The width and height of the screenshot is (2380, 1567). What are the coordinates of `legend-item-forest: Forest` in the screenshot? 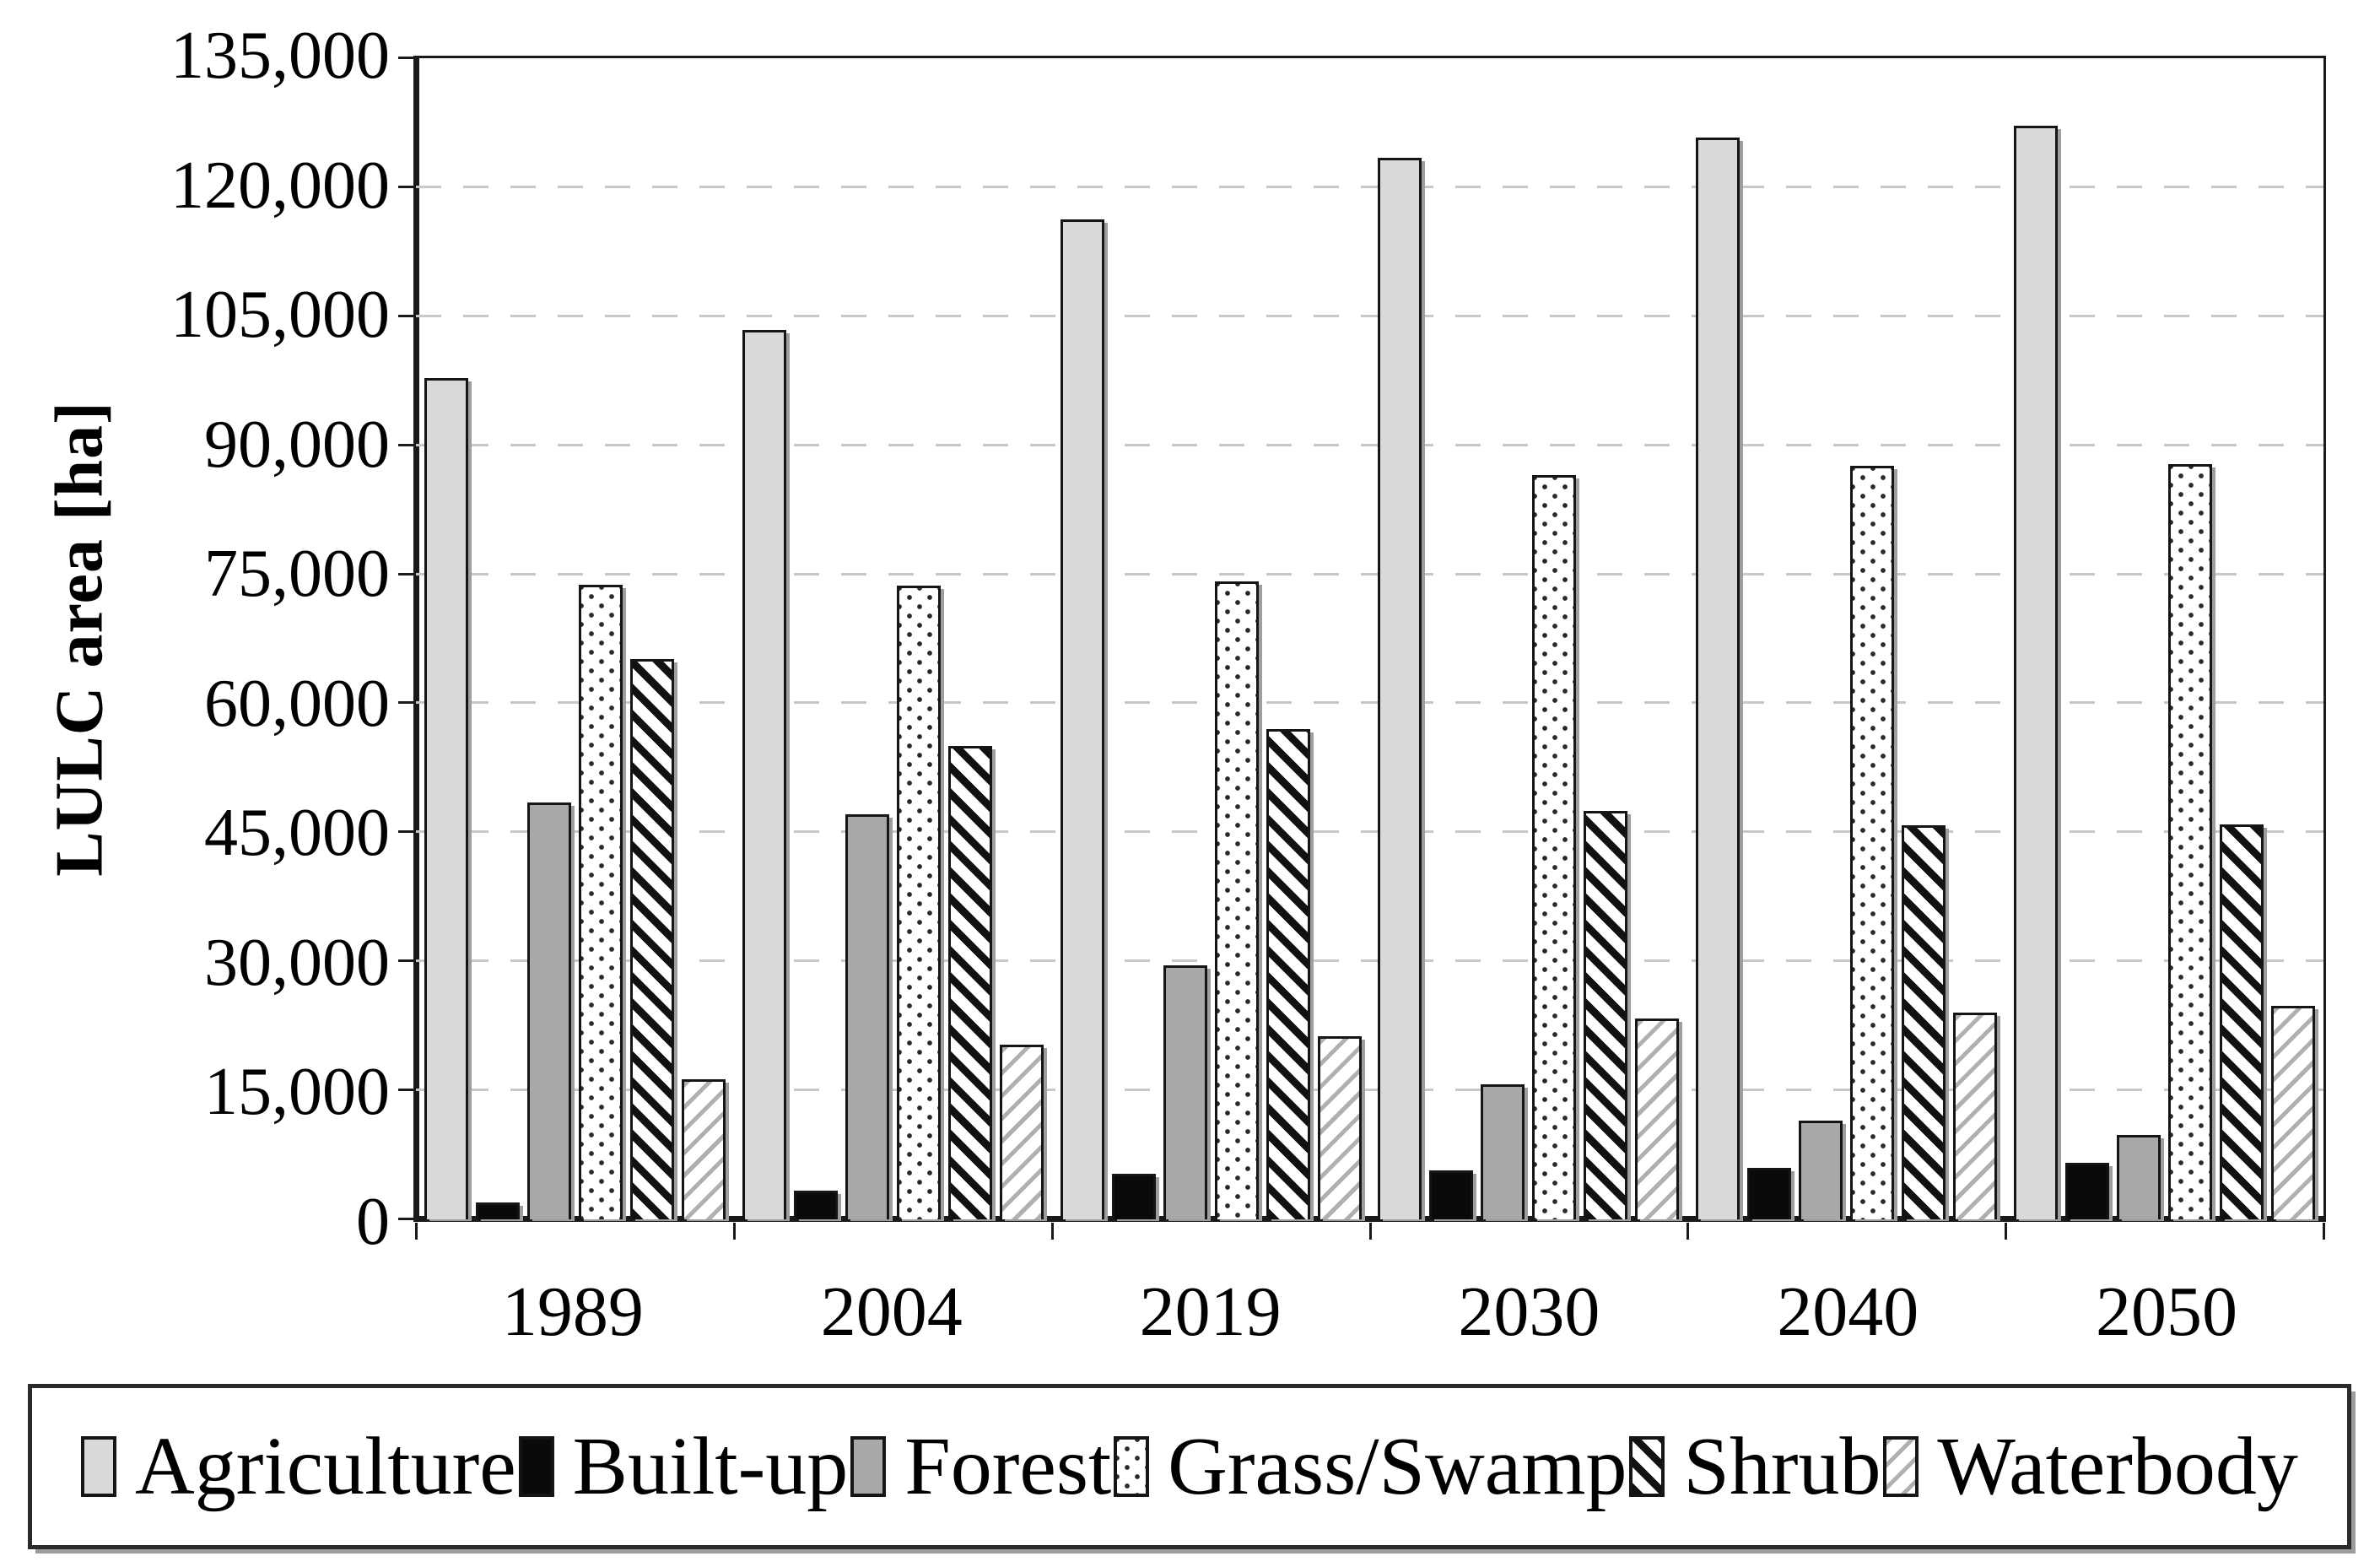 It's located at (980, 1467).